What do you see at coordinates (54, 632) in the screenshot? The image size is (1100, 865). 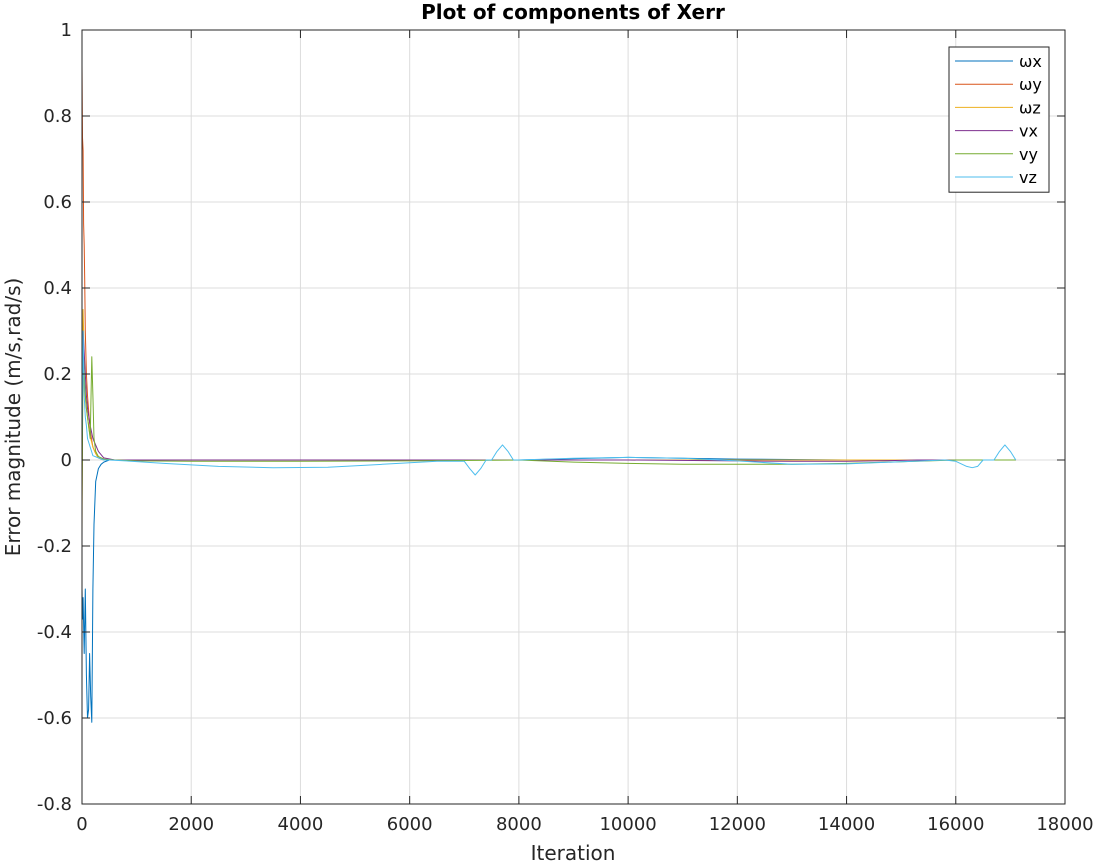 I see `y-tick-label: -0.4` at bounding box center [54, 632].